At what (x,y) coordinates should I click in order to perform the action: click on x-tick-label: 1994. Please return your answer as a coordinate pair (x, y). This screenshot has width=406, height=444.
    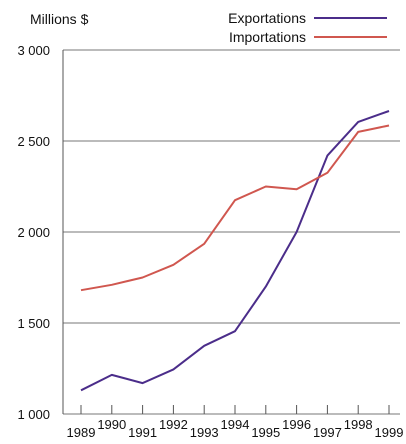
    Looking at the image, I should click on (235, 424).